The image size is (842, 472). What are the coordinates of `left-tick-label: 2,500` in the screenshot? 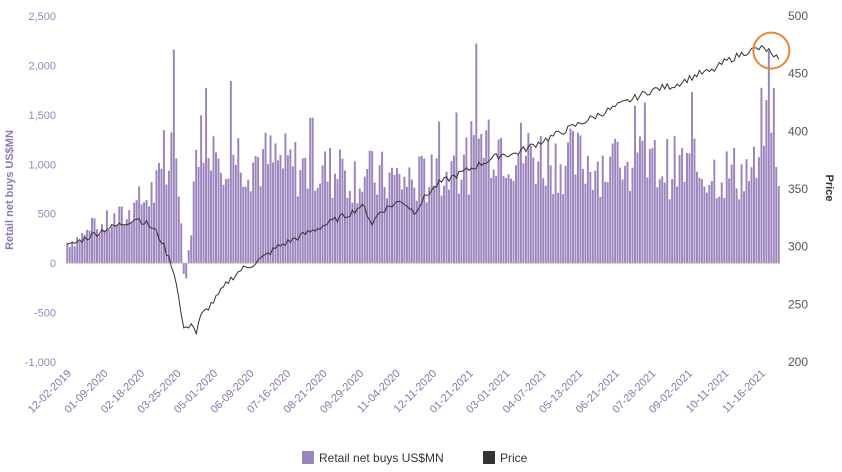 It's located at (42, 17).